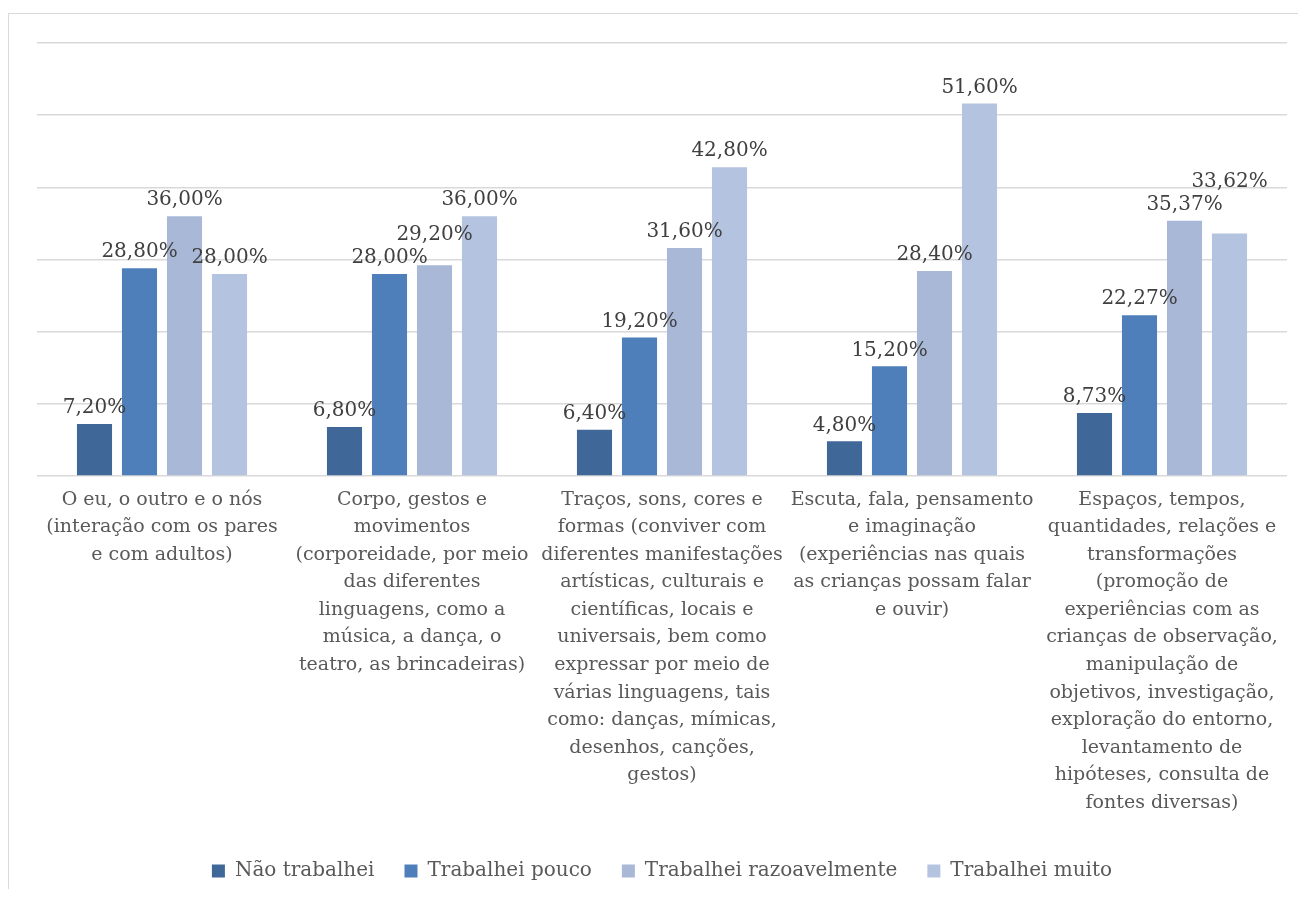  Describe the element at coordinates (1162, 649) in the screenshot. I see `category-label: Espaços, tempos, quantidades, relações e transformações (promoção de experiências com as crianças de observação, manipulação de objetivos, investigação, exploração do entorno, levantamento de hipóteses, consulta de fontes diversas)` at that location.